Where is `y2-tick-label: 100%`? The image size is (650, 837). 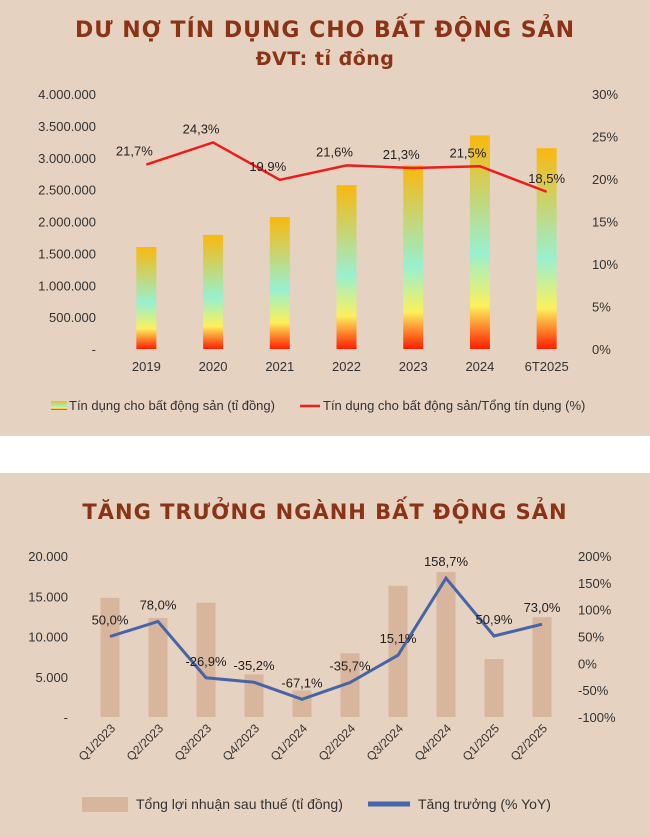 y2-tick-label: 100% is located at coordinates (595, 610).